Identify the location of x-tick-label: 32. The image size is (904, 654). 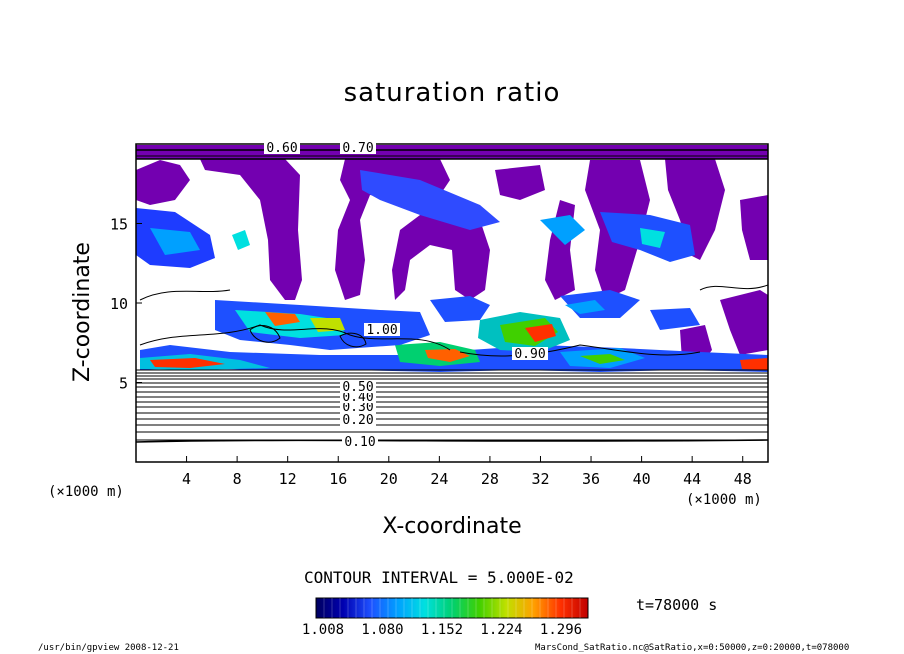
(540, 479).